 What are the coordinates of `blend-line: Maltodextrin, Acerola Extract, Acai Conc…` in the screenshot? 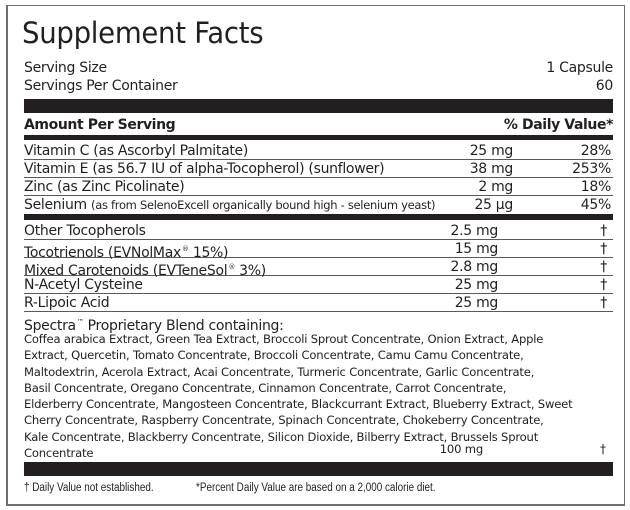 It's located at (279, 371).